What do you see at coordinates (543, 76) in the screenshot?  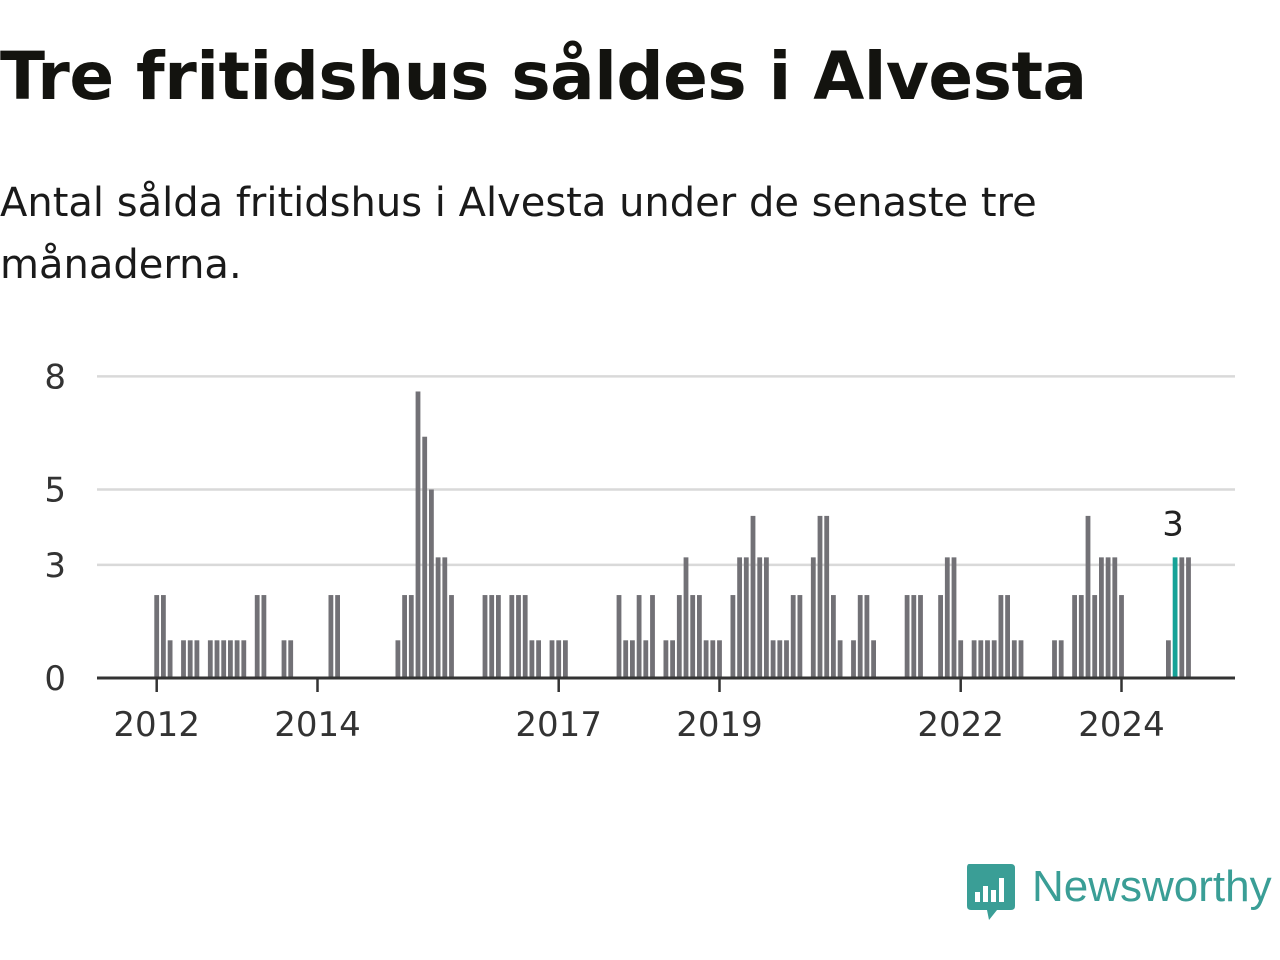 I see `chart-title: Tre fritidshus såldes i Alvesta` at bounding box center [543, 76].